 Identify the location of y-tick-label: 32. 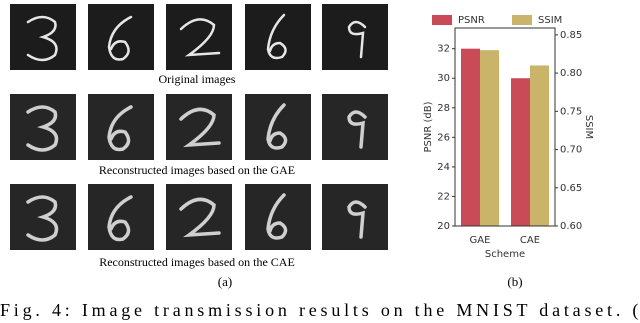
(443, 49).